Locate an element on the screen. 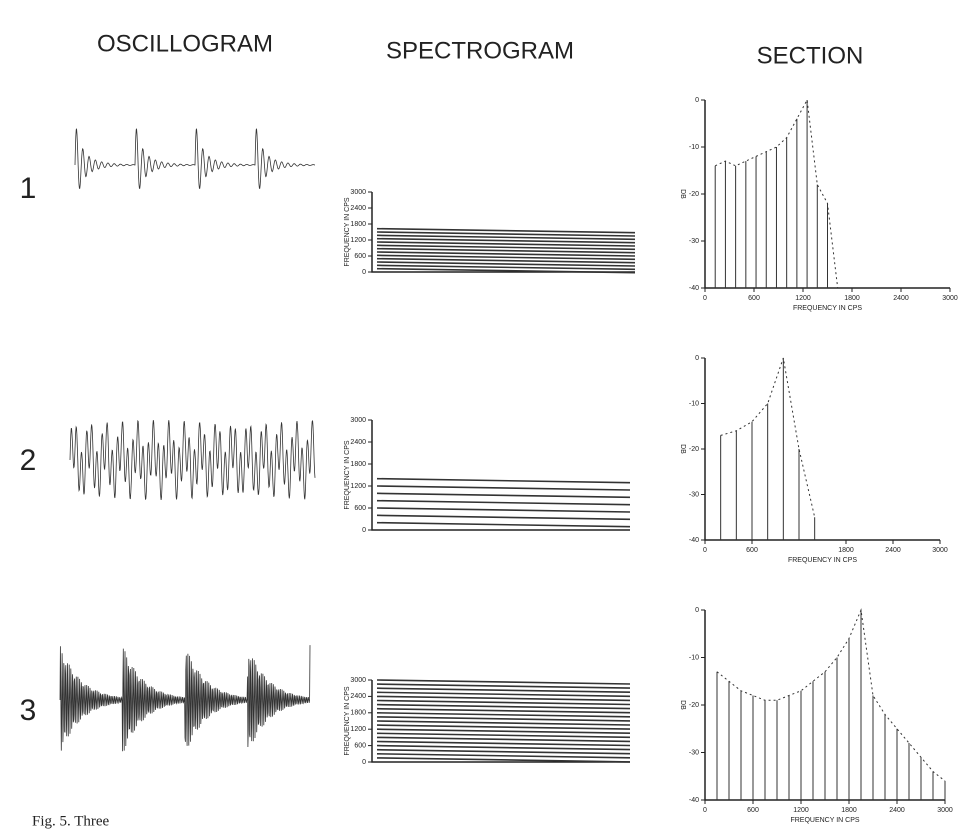 The height and width of the screenshot is (833, 971). caption: Fig. 5. Three is located at coordinates (71, 821).